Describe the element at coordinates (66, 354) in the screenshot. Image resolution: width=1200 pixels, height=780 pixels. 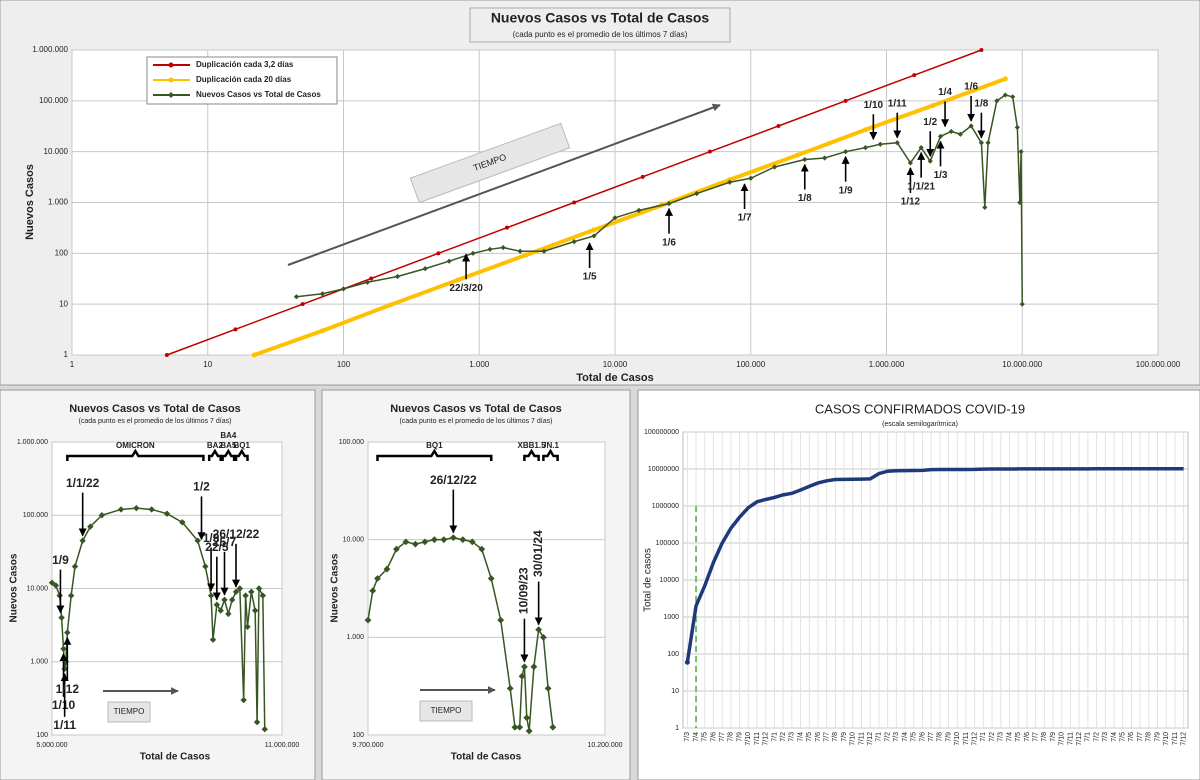
I see `y-tick-label: 1` at that location.